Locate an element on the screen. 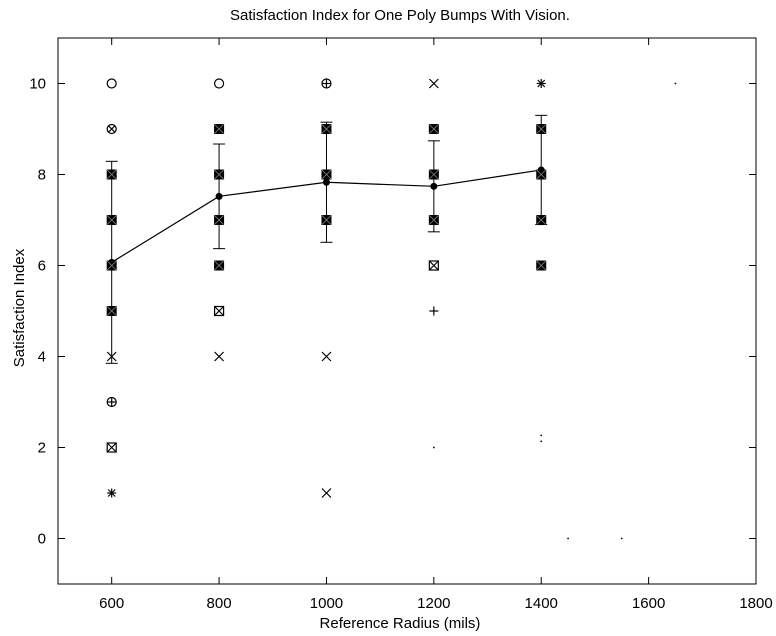 The width and height of the screenshot is (776, 636). y-tick-label: 2 is located at coordinates (42, 448).